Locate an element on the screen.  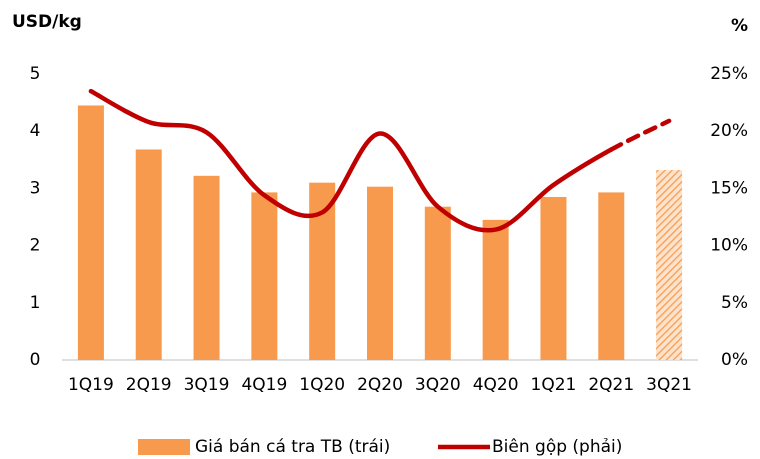
y2-tick-label: 25% is located at coordinates (729, 74).